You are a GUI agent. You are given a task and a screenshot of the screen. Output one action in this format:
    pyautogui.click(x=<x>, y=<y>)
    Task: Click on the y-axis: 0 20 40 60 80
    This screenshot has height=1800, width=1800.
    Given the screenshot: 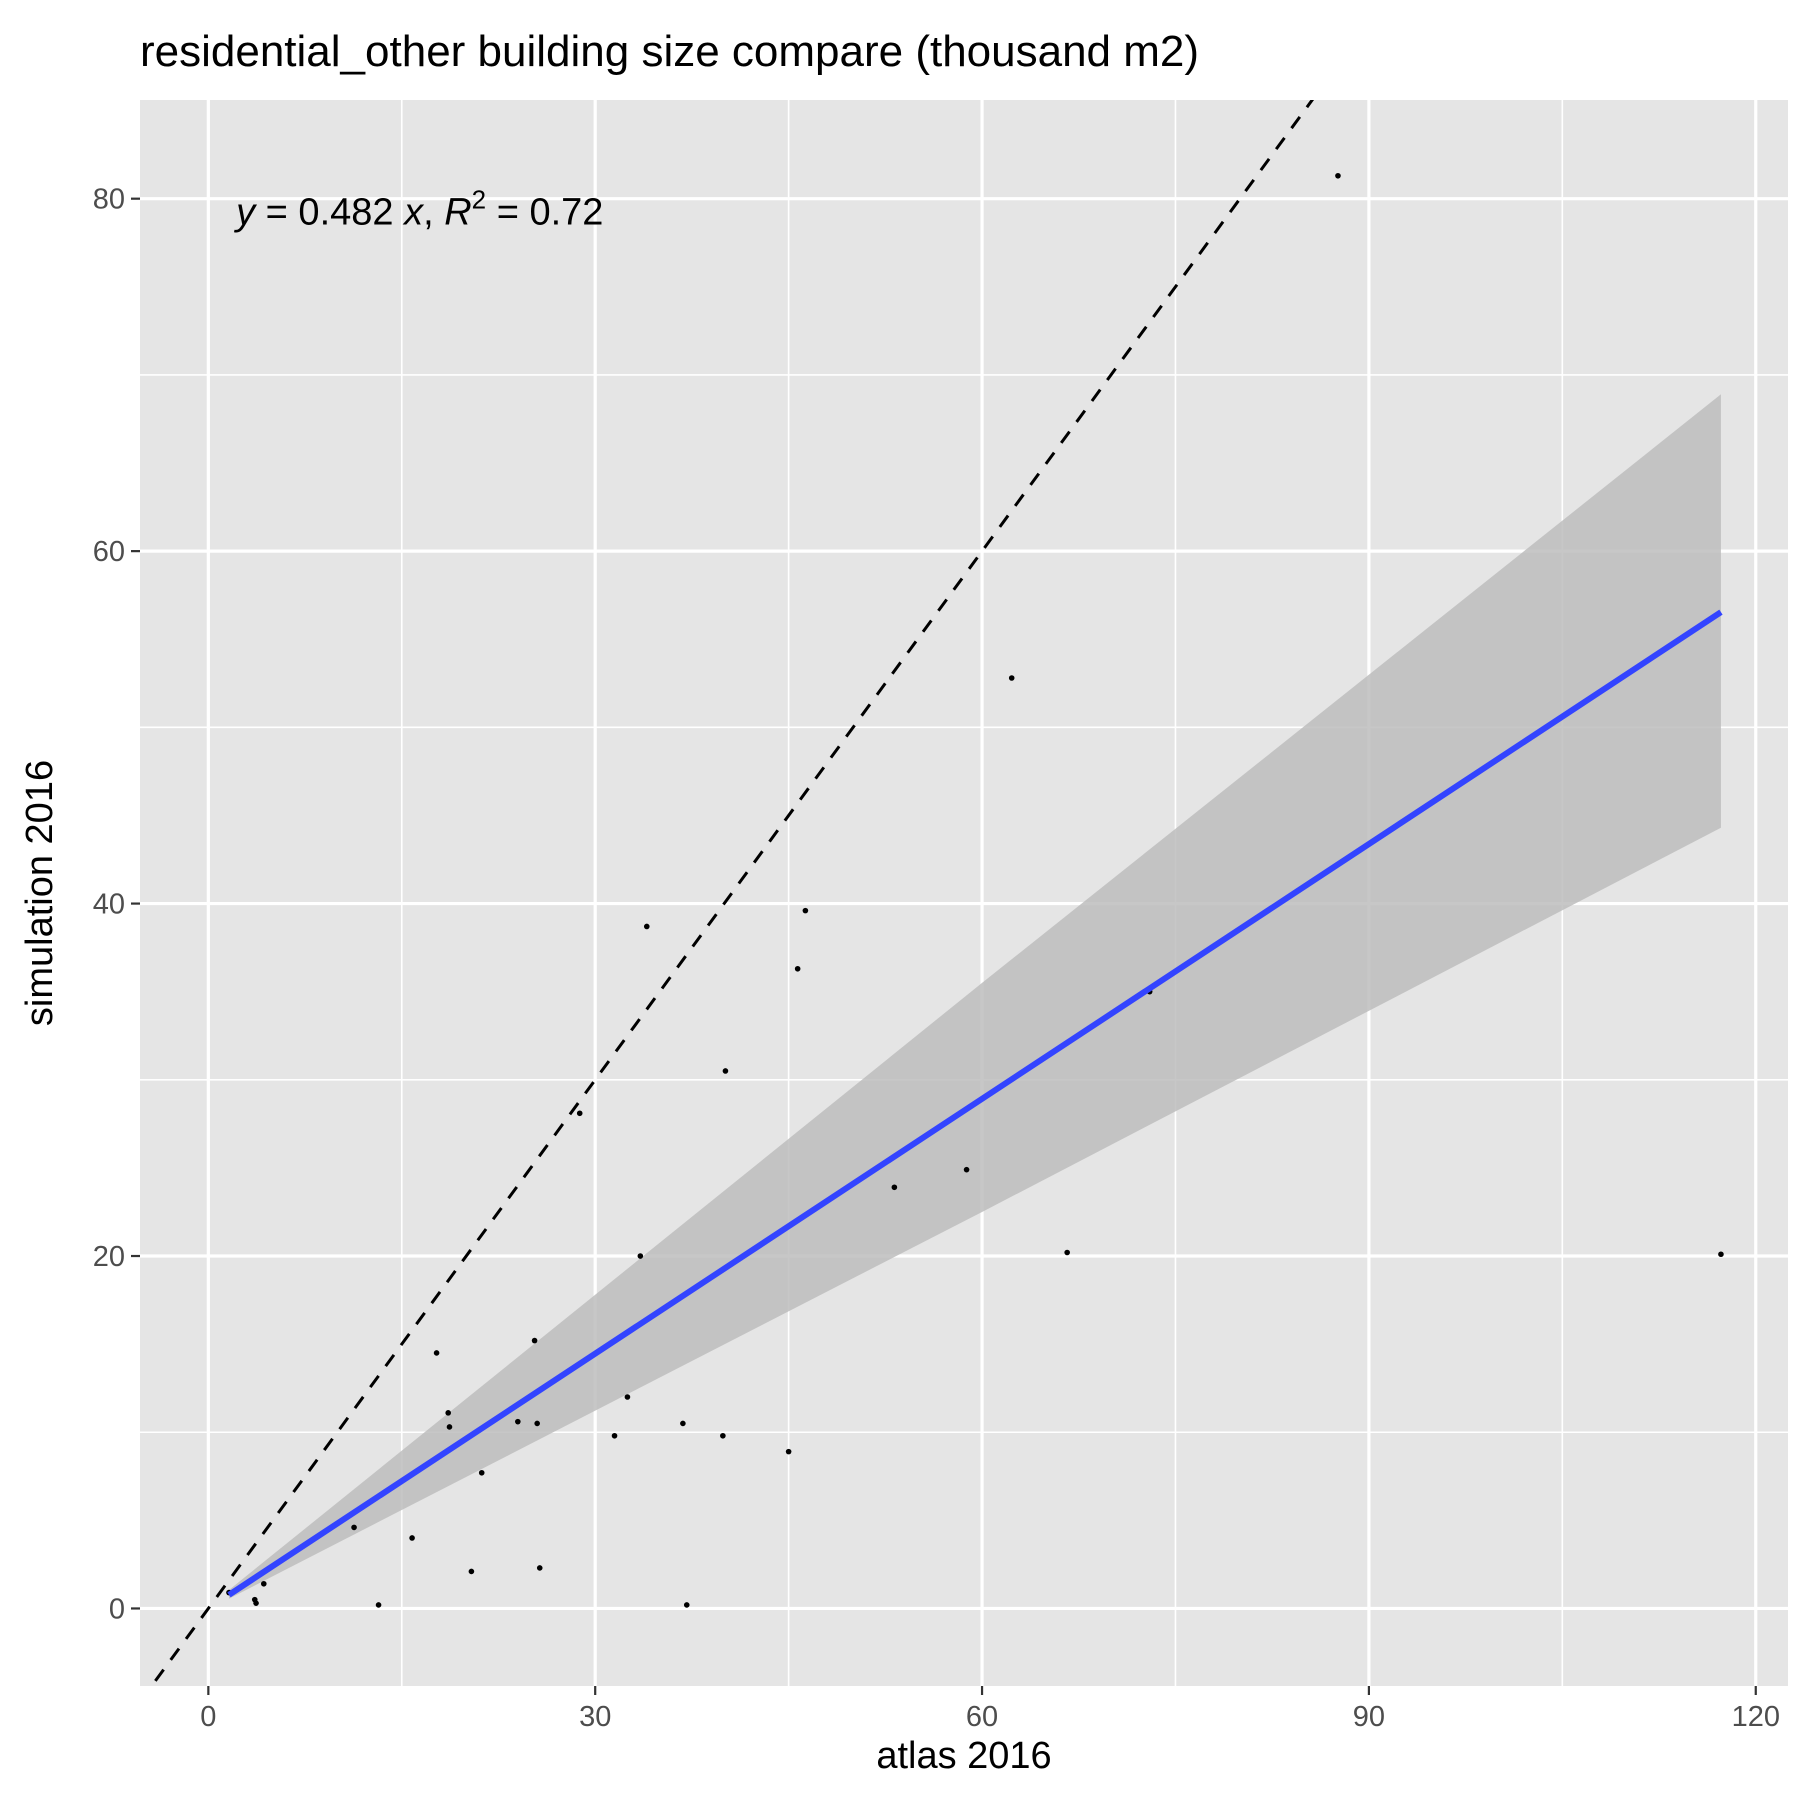 What is the action you would take?
    pyautogui.click(x=116, y=904)
    